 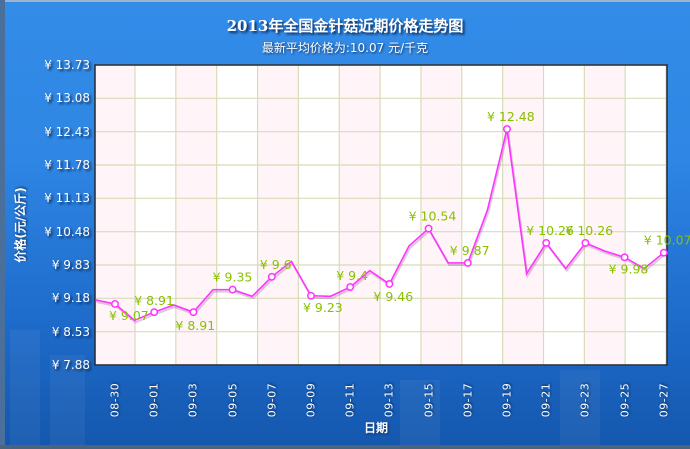 I want to click on data-point-label: ¥ 9.98, so click(x=629, y=268).